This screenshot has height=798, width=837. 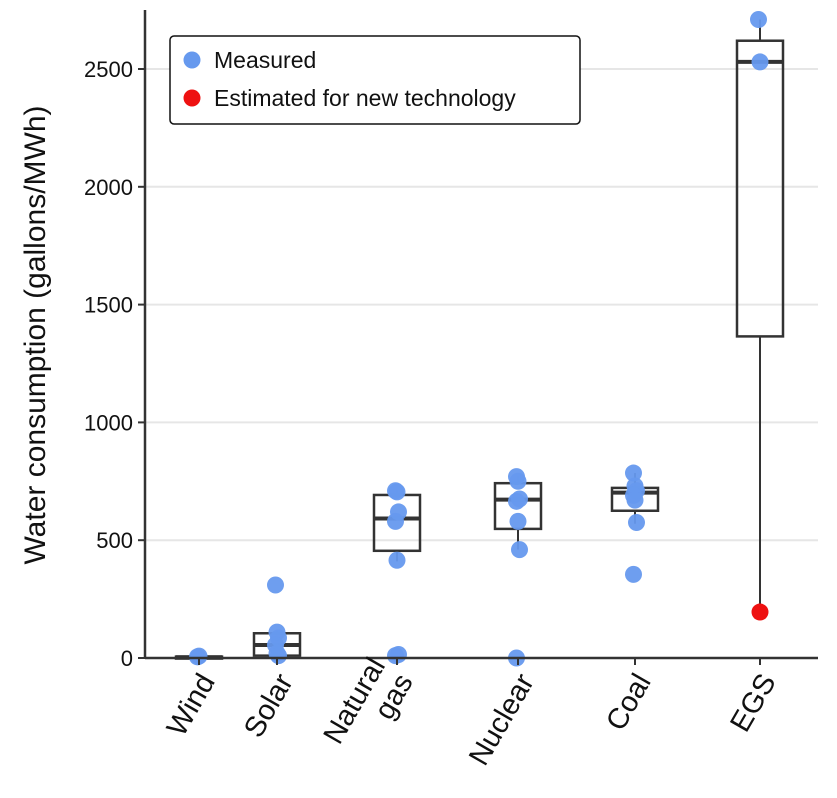 What do you see at coordinates (108, 422) in the screenshot?
I see `y-tick-label-1000: 1000` at bounding box center [108, 422].